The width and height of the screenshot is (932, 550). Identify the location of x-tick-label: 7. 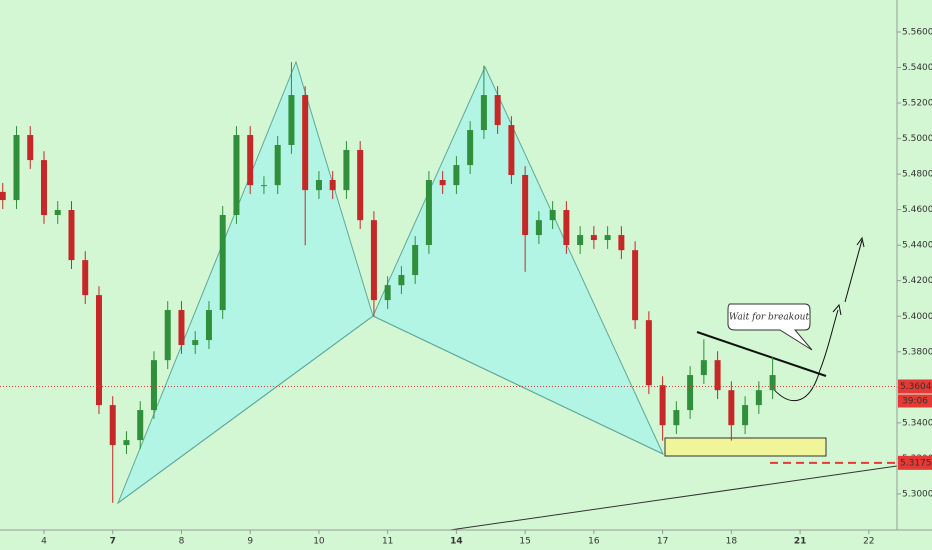
(113, 542).